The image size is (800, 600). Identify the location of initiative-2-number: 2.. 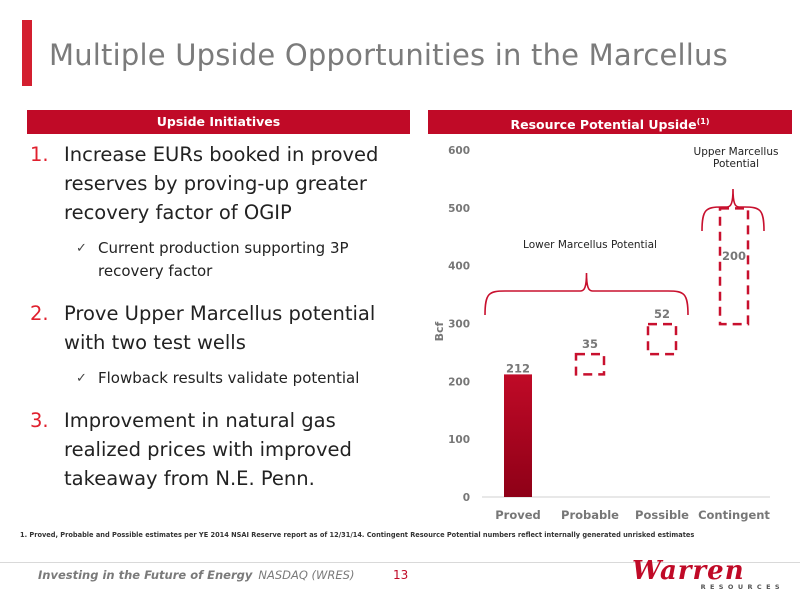
(39, 313).